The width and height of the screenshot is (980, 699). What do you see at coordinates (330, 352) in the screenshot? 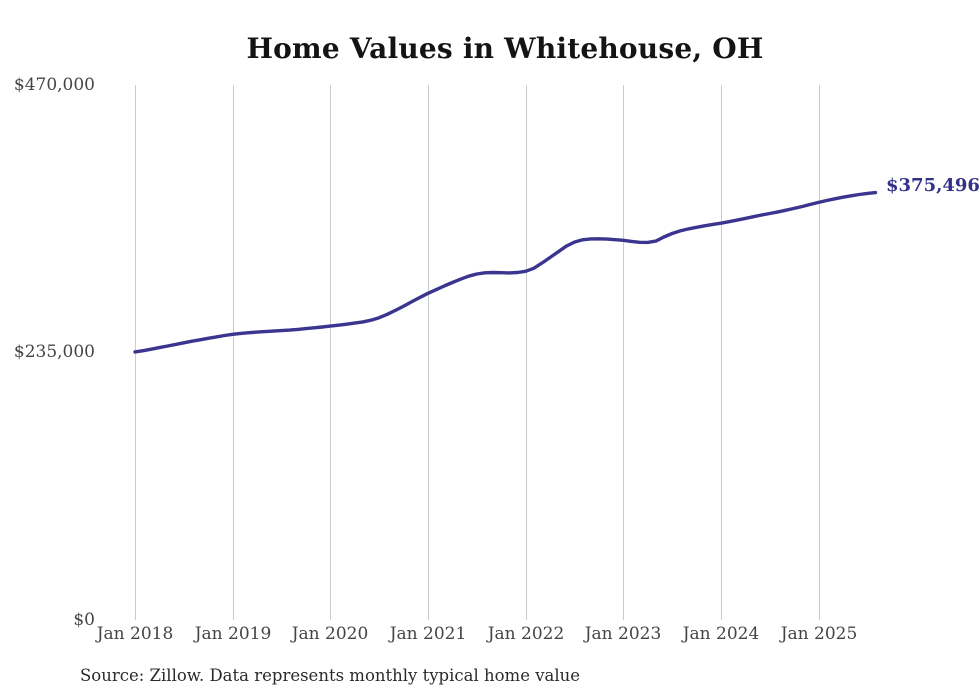
I see `gridline-2020` at bounding box center [330, 352].